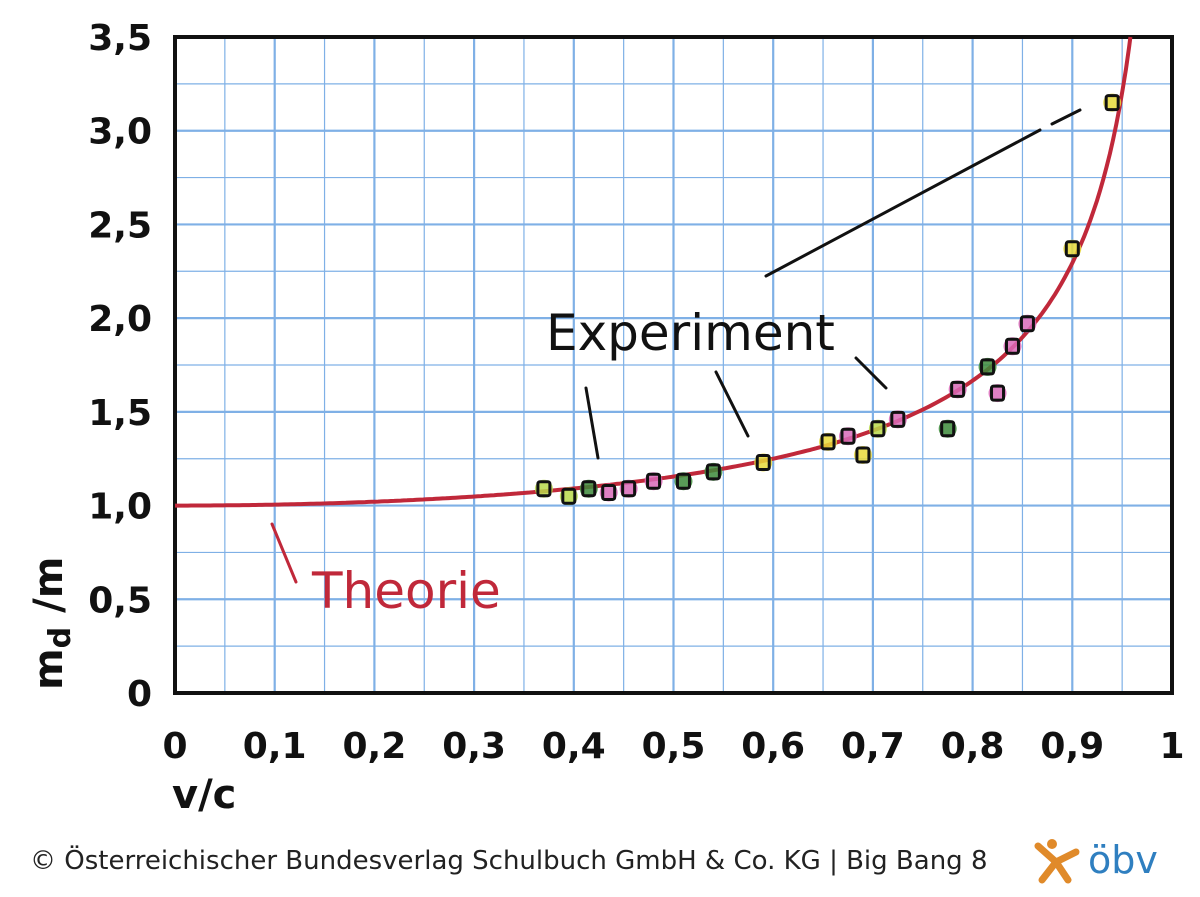 The width and height of the screenshot is (1200, 897). What do you see at coordinates (275, 746) in the screenshot?
I see `x-tick-label: 0,1` at bounding box center [275, 746].